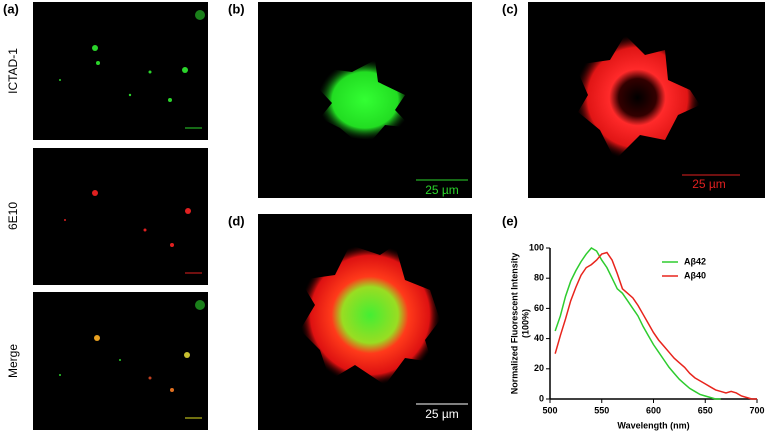 The height and width of the screenshot is (439, 765). What do you see at coordinates (525, 323) in the screenshot?
I see `y-axis-title: (100%)` at bounding box center [525, 323].